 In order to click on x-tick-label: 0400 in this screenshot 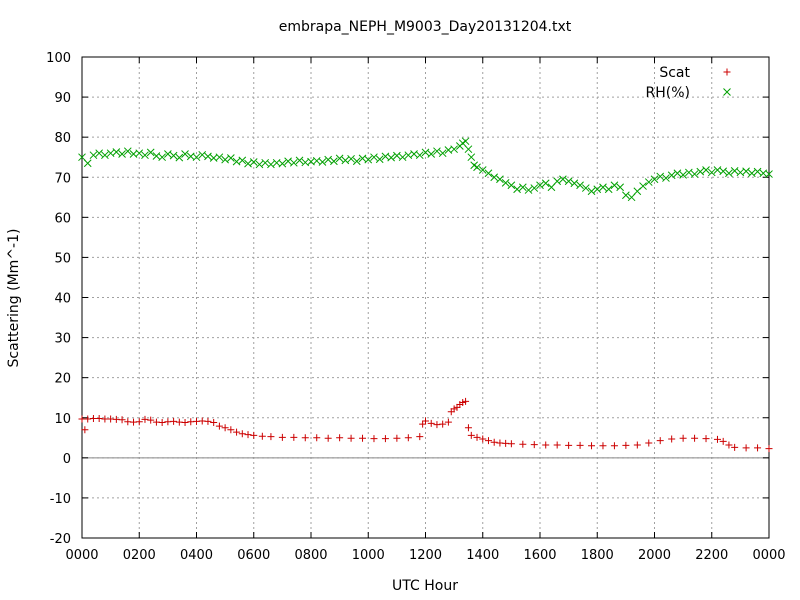, I will do `click(196, 555)`.